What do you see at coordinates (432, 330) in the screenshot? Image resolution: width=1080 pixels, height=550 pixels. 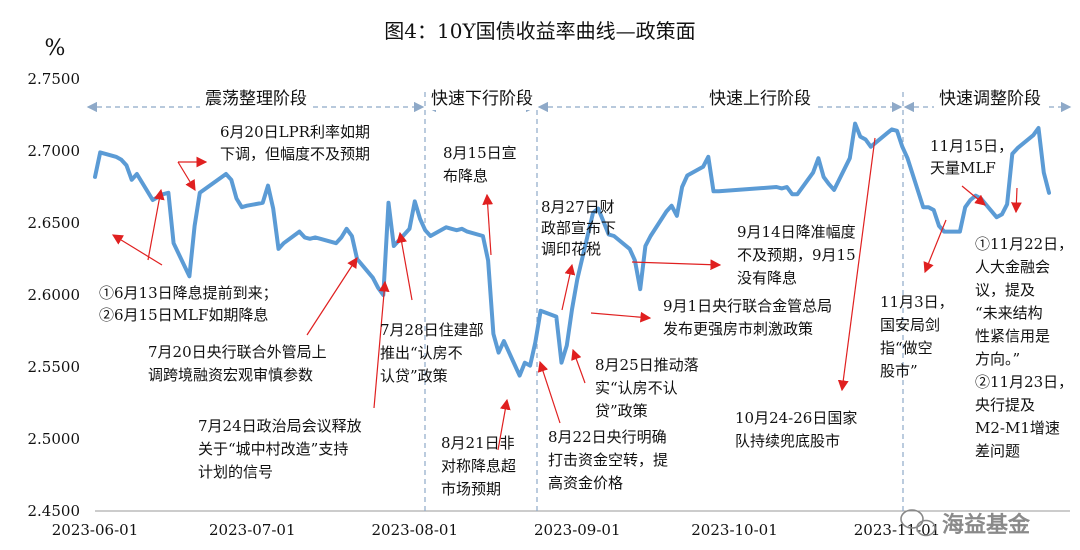 I see `annotation-line: 7月28日住建部` at bounding box center [432, 330].